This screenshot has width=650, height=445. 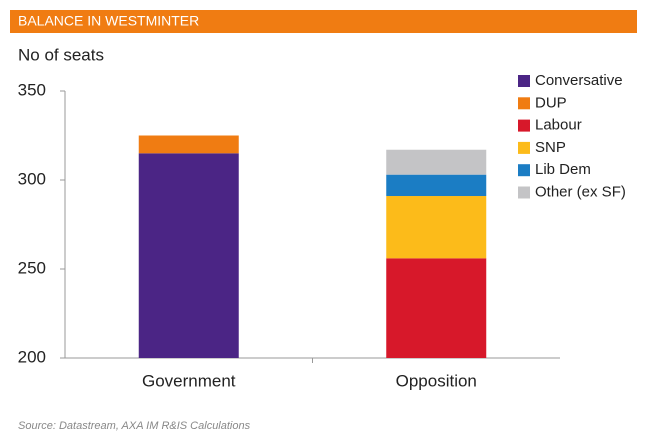 I want to click on y-tick-label: 200, so click(x=32, y=356).